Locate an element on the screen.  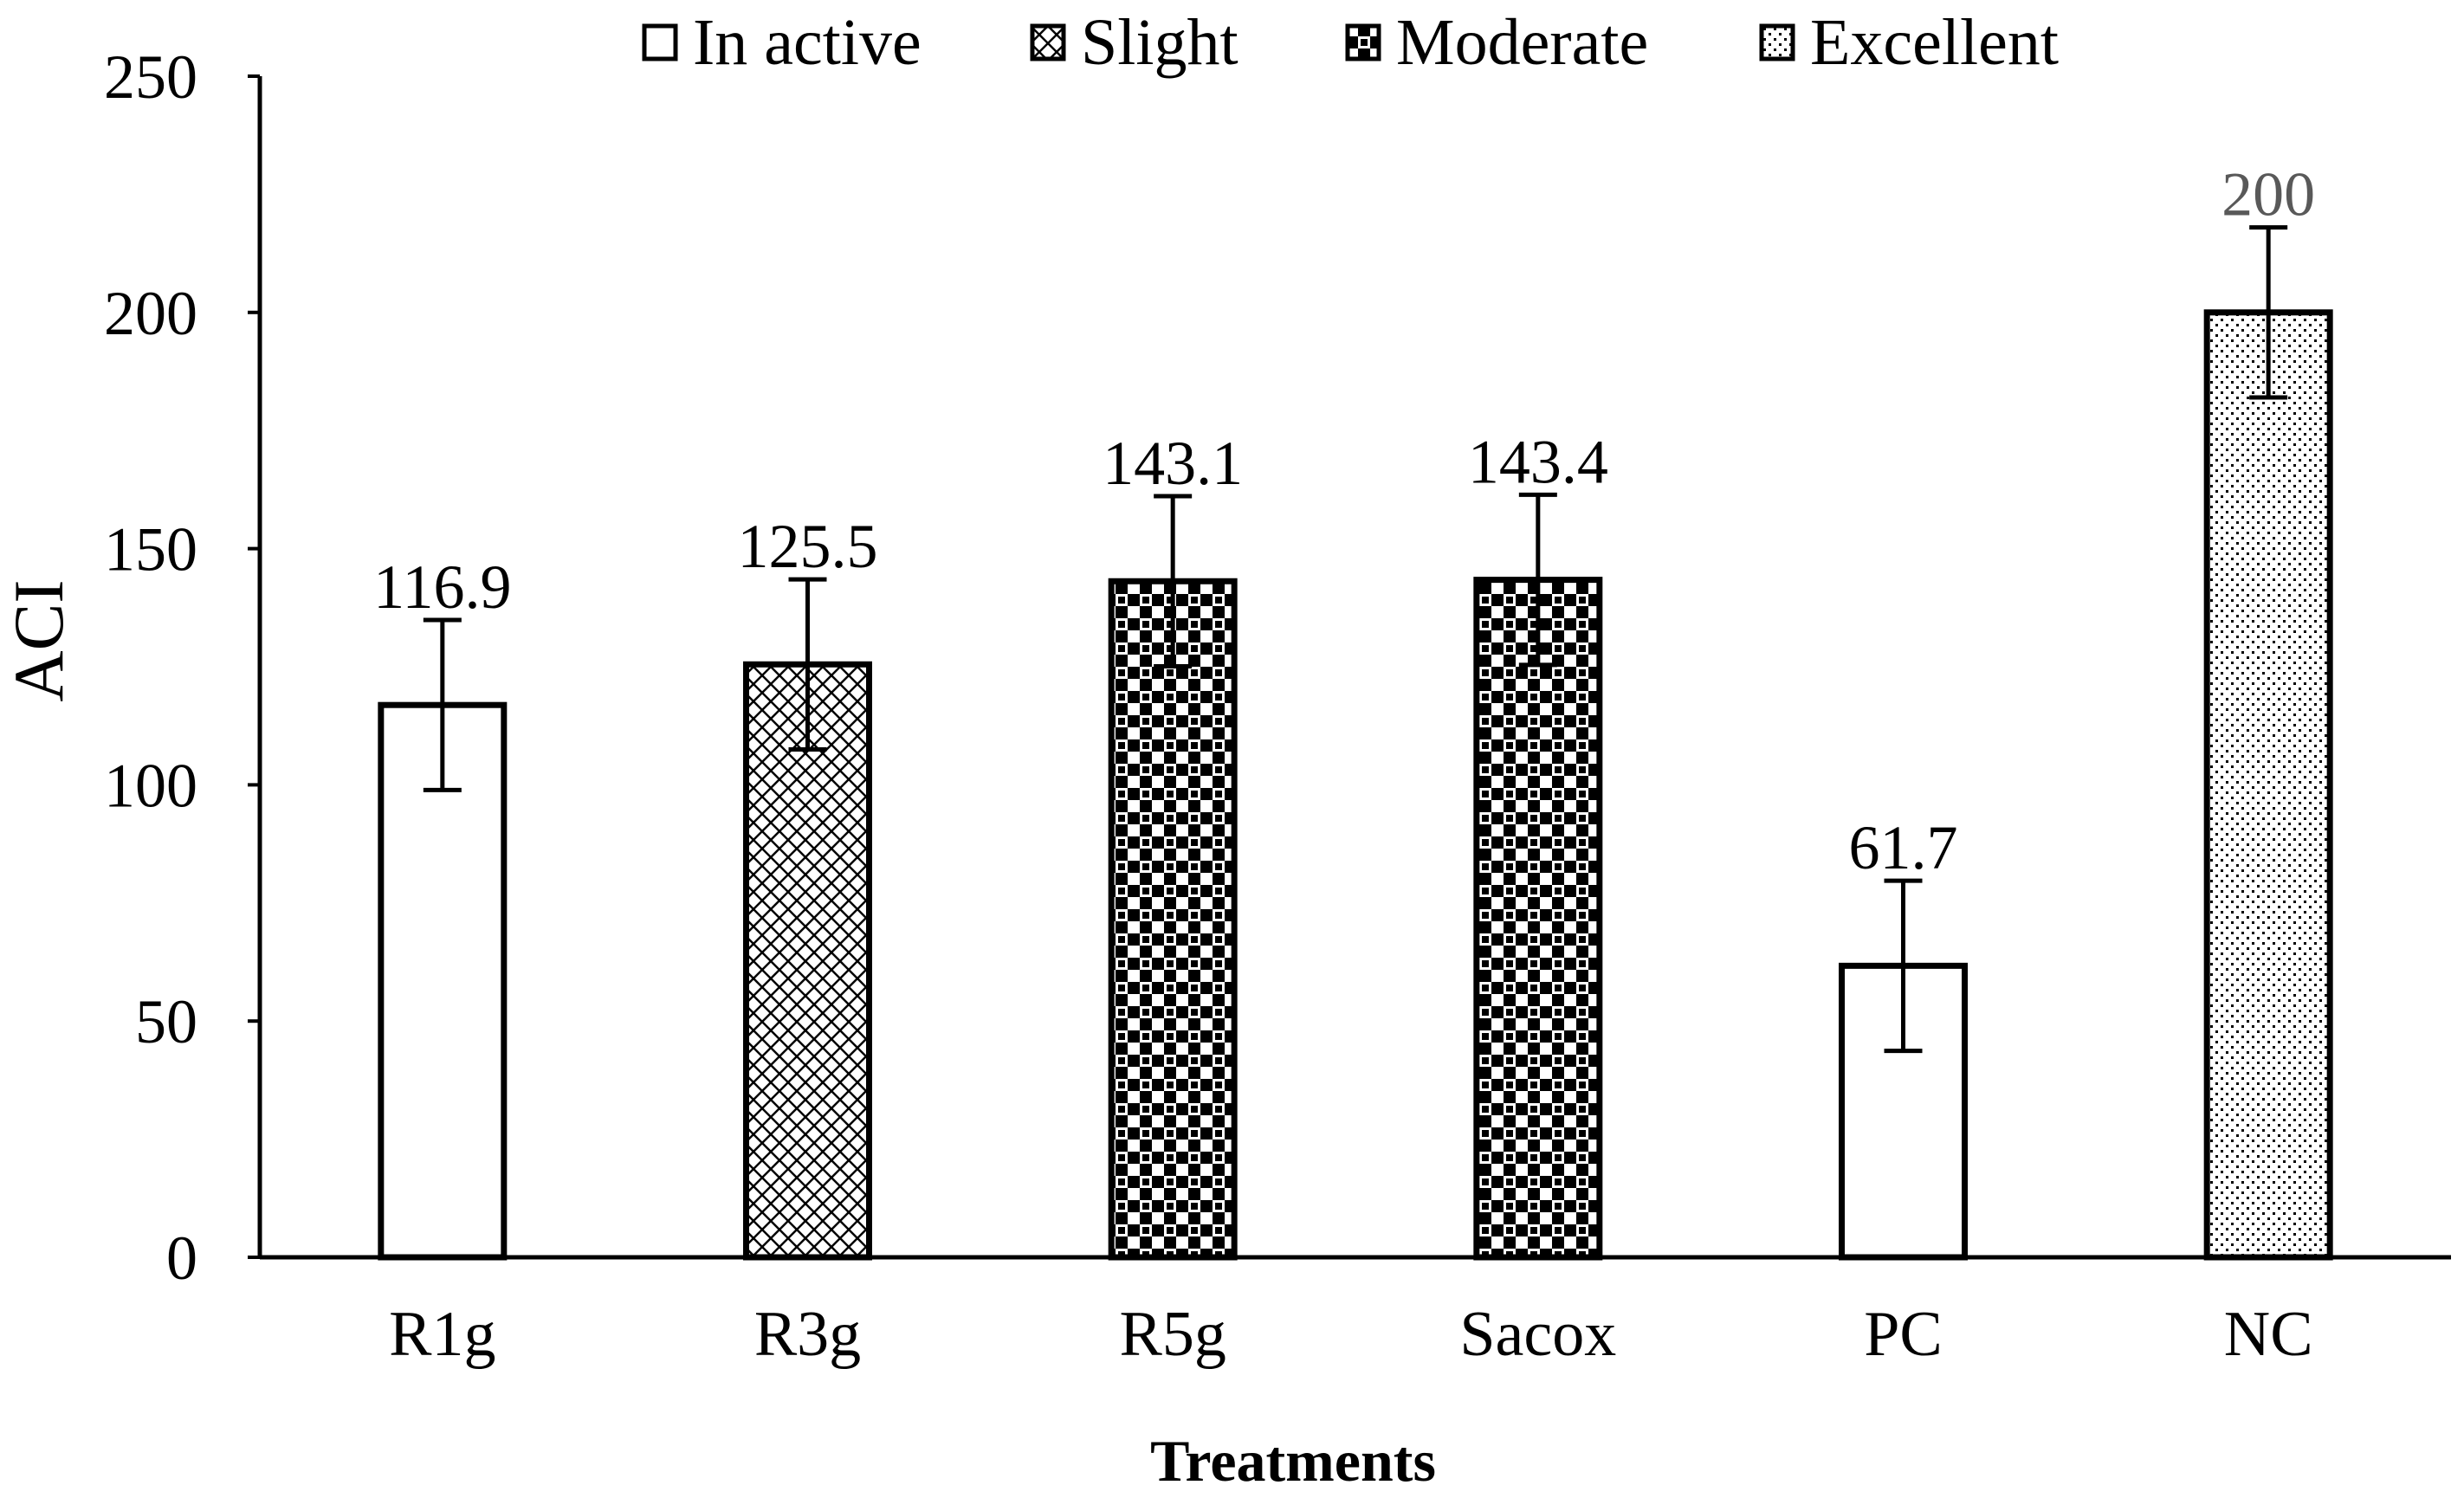
data-label: 200 is located at coordinates (2268, 195).